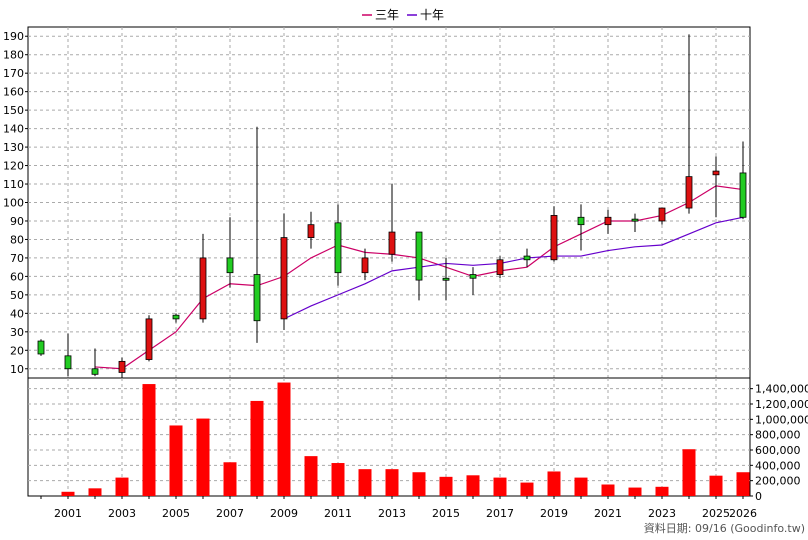 This screenshot has height=540, width=808. I want to click on legend-label-3yr: 三年, so click(387, 15).